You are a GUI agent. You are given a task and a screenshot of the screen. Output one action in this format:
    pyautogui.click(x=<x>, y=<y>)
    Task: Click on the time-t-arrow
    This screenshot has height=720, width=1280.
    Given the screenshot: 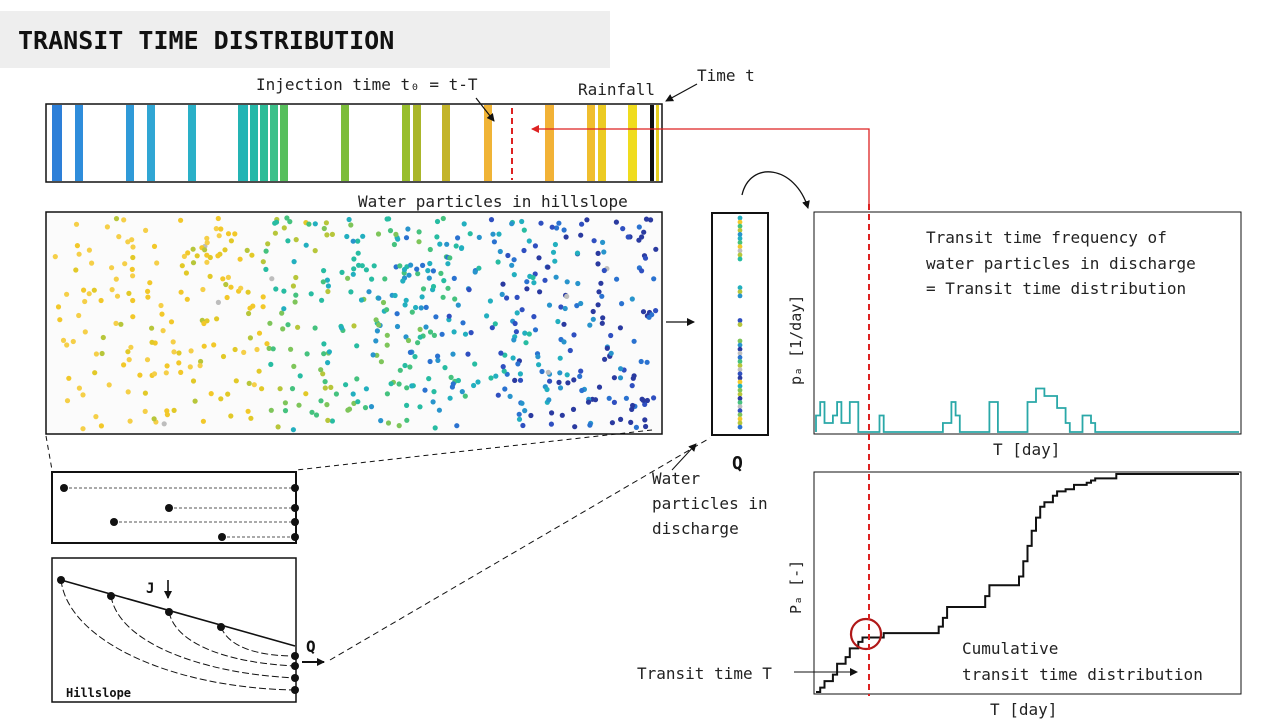 What is the action you would take?
    pyautogui.click(x=681, y=92)
    